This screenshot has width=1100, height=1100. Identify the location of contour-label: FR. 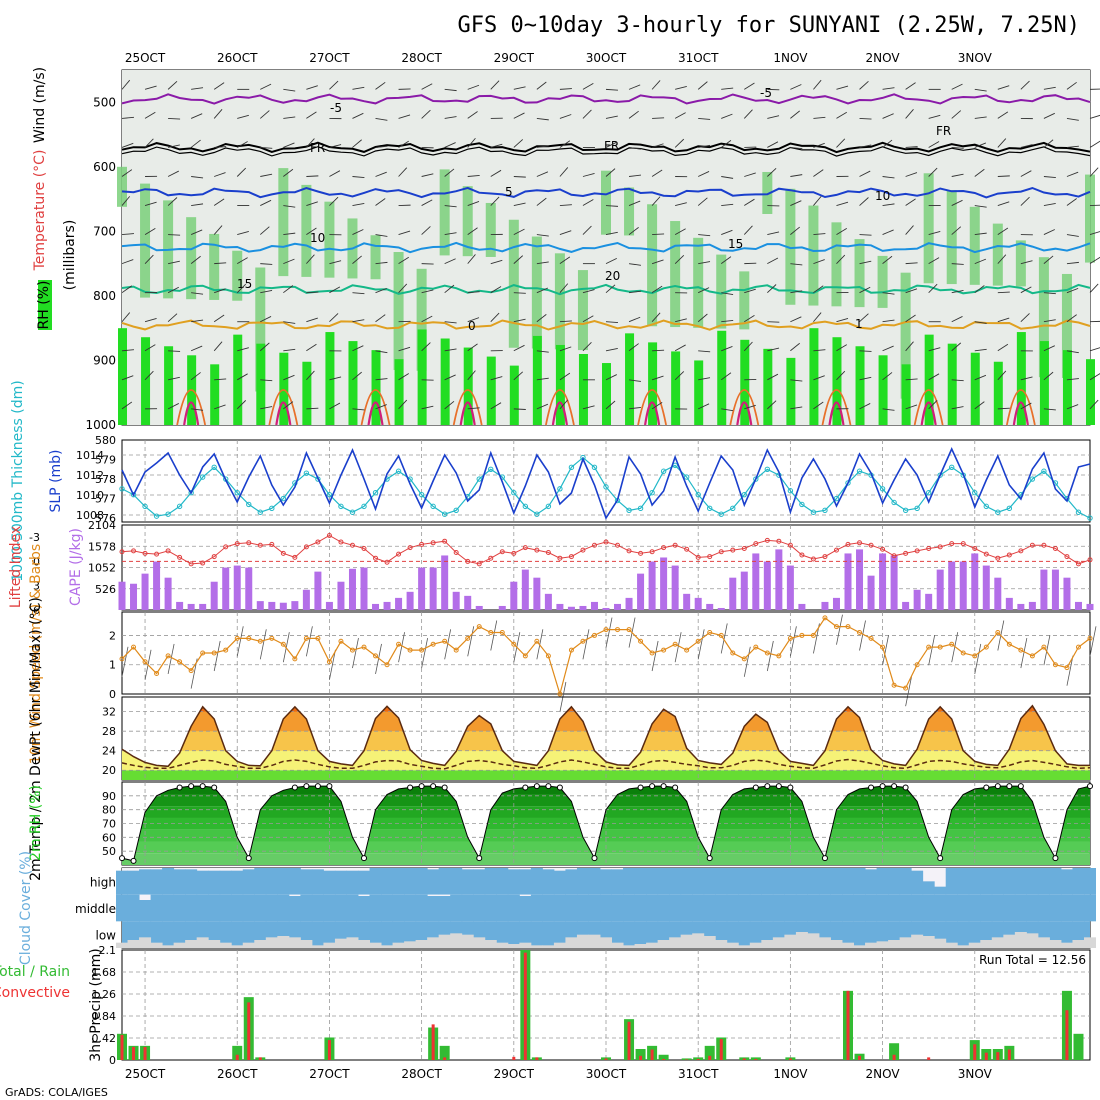
(317, 148).